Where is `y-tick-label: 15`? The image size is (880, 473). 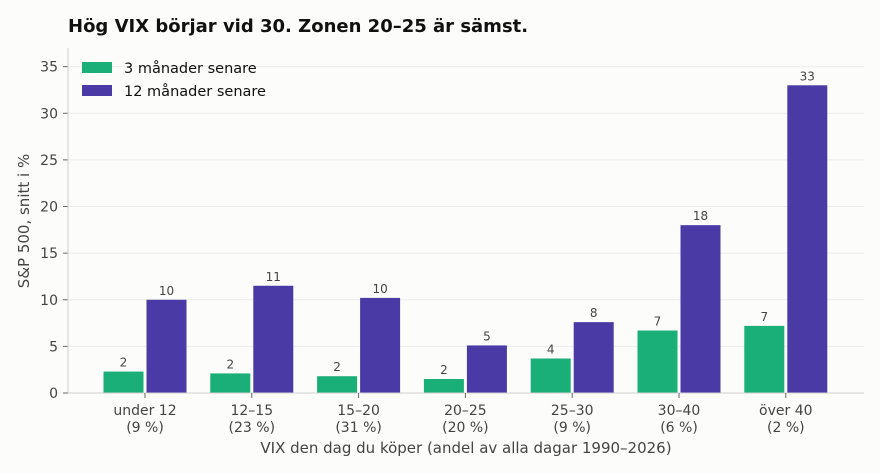
y-tick-label: 15 is located at coordinates (49, 254).